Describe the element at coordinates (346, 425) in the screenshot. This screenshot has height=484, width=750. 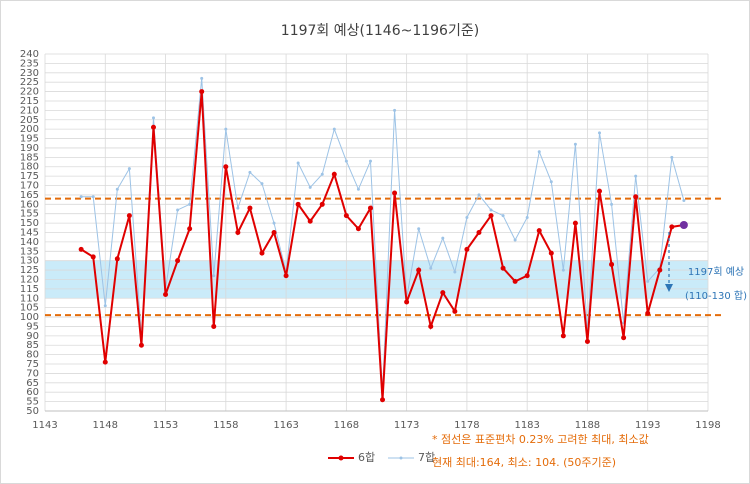
I see `x-tick-label: 1168` at that location.